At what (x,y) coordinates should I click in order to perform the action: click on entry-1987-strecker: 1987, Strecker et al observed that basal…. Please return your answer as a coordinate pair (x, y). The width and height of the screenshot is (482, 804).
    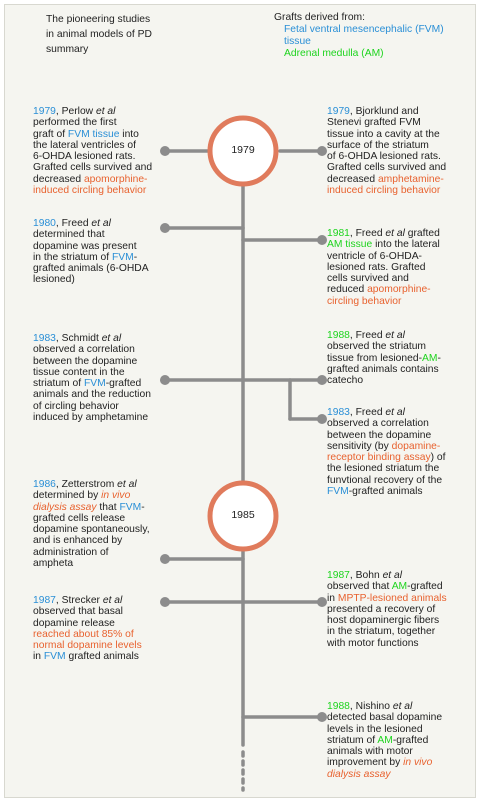
    Looking at the image, I should click on (87, 629).